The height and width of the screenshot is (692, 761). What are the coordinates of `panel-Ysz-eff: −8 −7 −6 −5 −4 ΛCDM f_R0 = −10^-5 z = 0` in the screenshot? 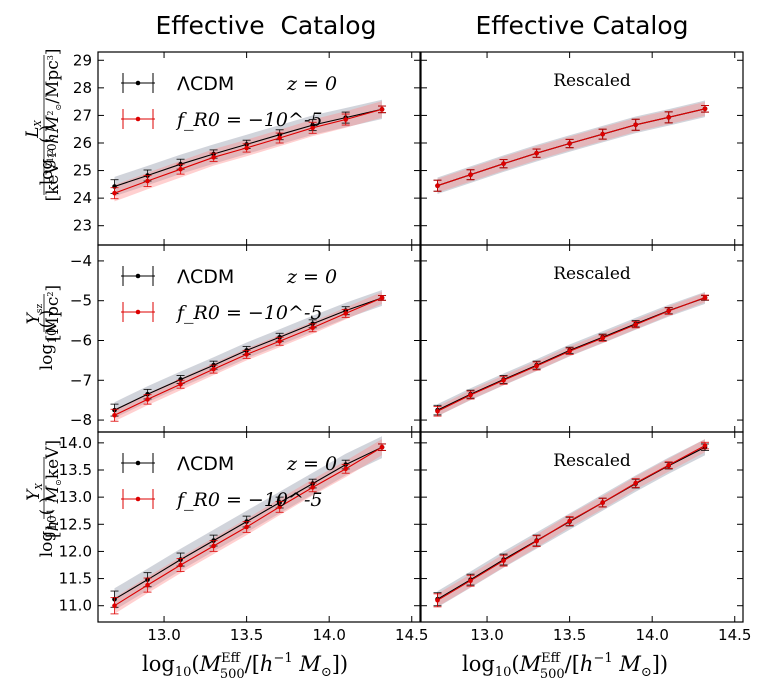 It's located at (245, 338).